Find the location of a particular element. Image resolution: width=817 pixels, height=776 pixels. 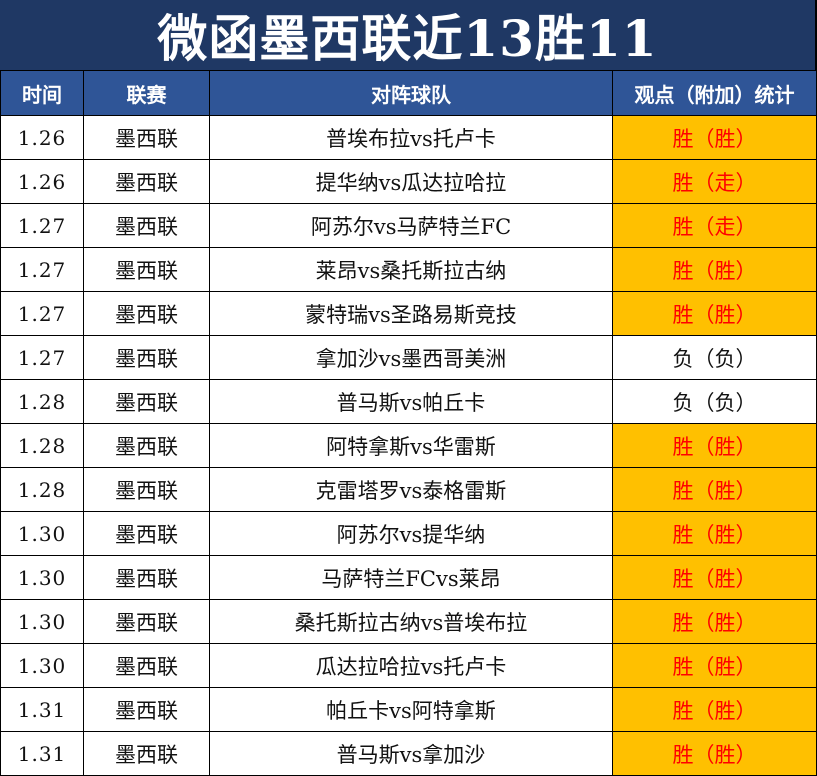

cell-match: 莱昂vs桑托斯拉古纳 is located at coordinates (411, 269).